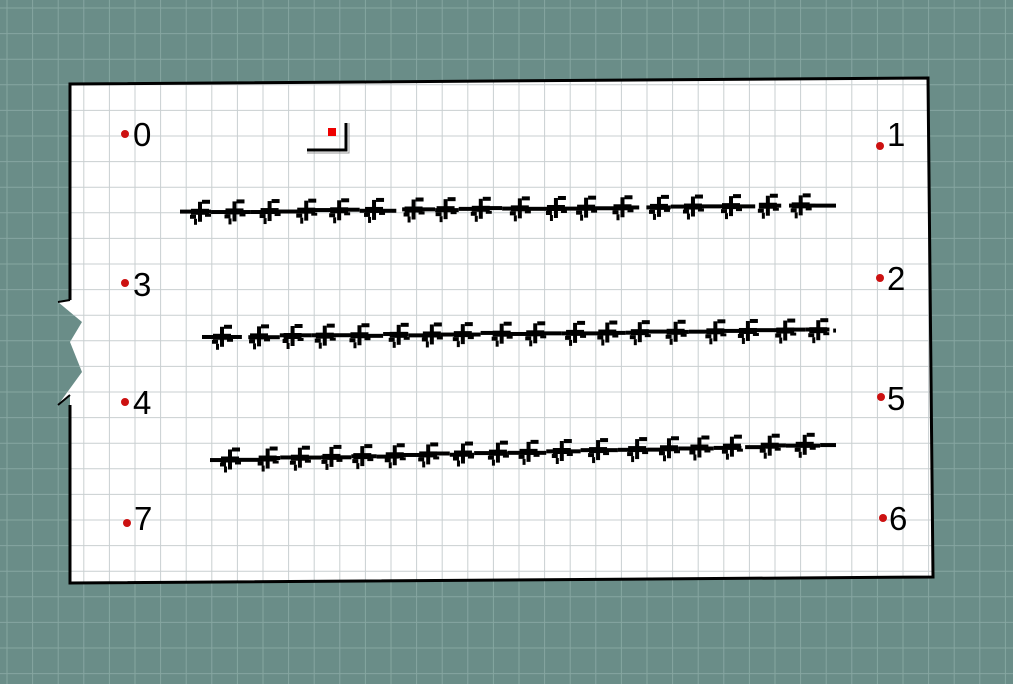 The height and width of the screenshot is (684, 1013). I want to click on waypoint-label: 2, so click(896, 278).